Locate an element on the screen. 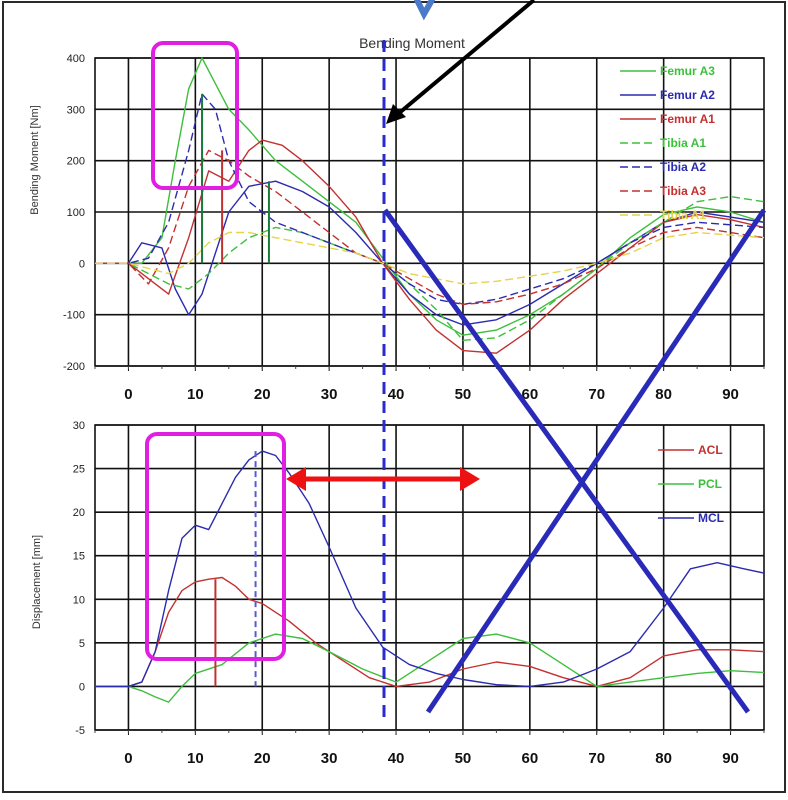  bot-legend-label-0: ACL is located at coordinates (710, 450).